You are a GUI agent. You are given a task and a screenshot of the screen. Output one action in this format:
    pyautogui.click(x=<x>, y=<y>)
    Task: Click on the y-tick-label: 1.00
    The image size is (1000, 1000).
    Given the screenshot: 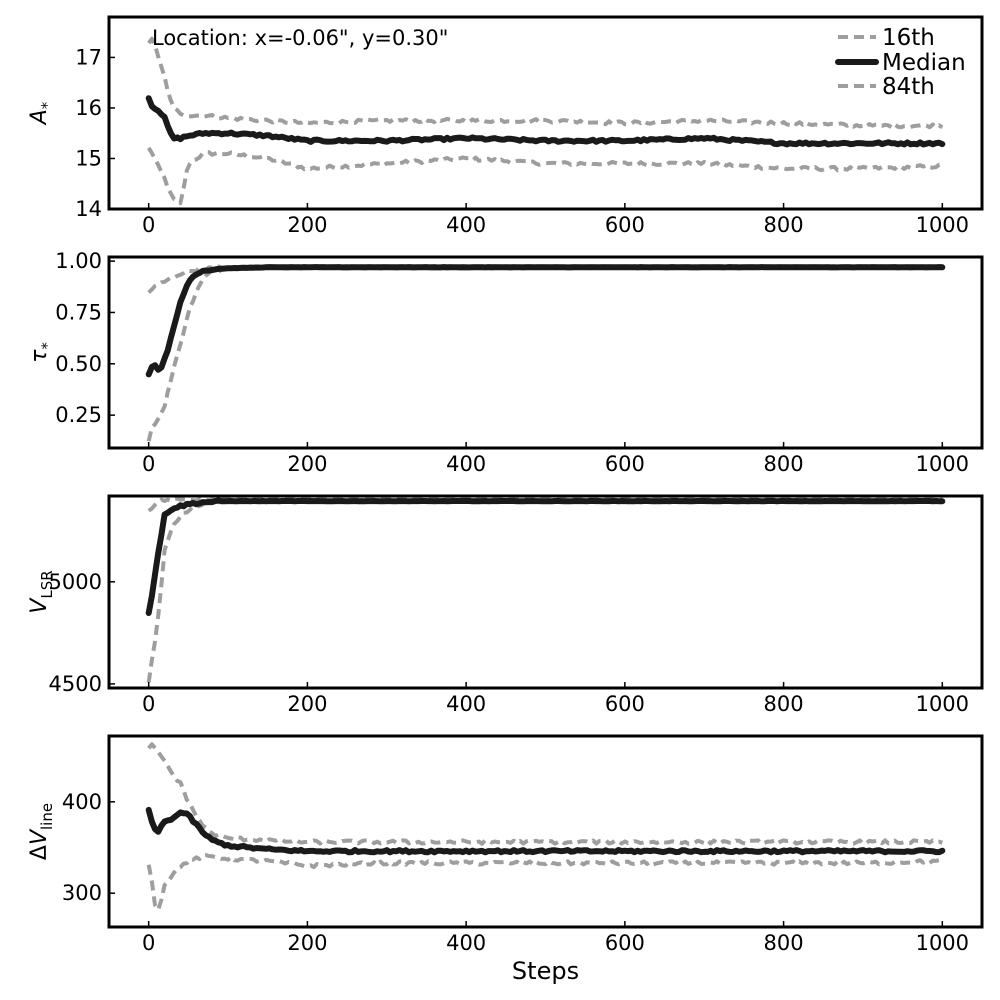 What is the action you would take?
    pyautogui.click(x=78, y=261)
    